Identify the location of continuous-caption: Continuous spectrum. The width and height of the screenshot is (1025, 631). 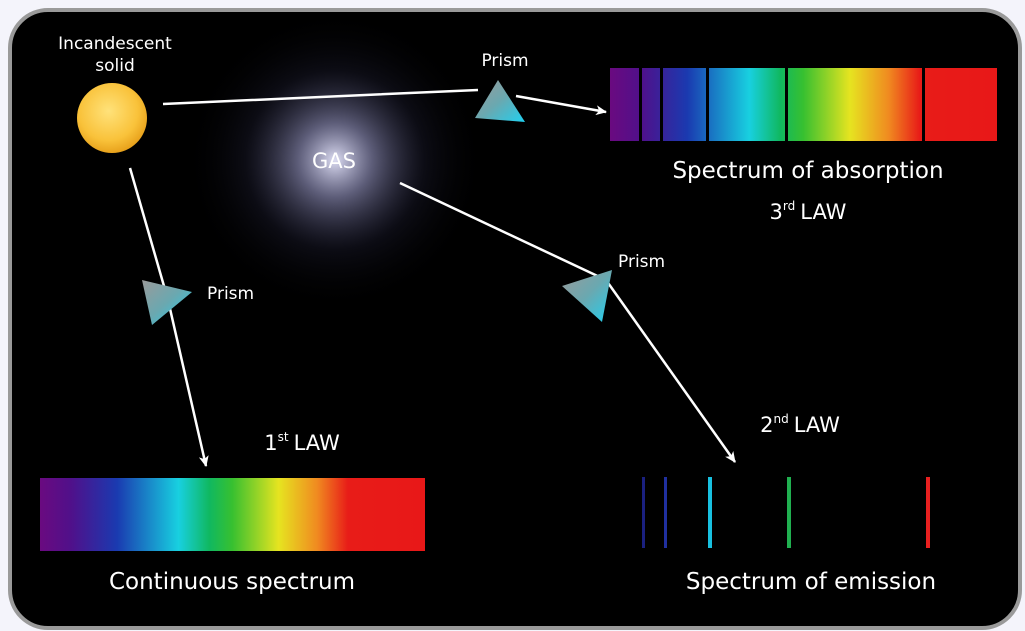
(232, 582).